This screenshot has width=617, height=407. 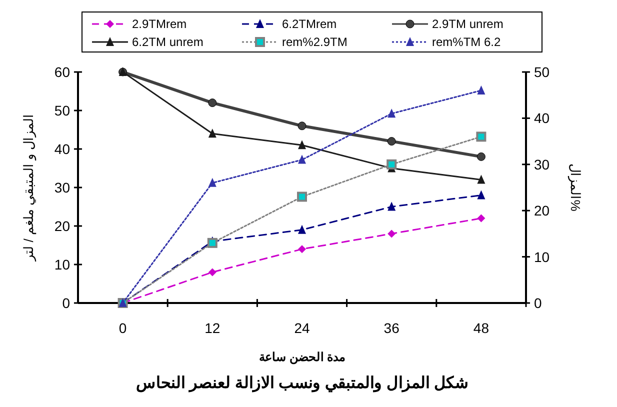 I want to click on text: شكل المزال والمتبقي ونسب الازالة لعنصر النحاس, so click(x=302, y=384).